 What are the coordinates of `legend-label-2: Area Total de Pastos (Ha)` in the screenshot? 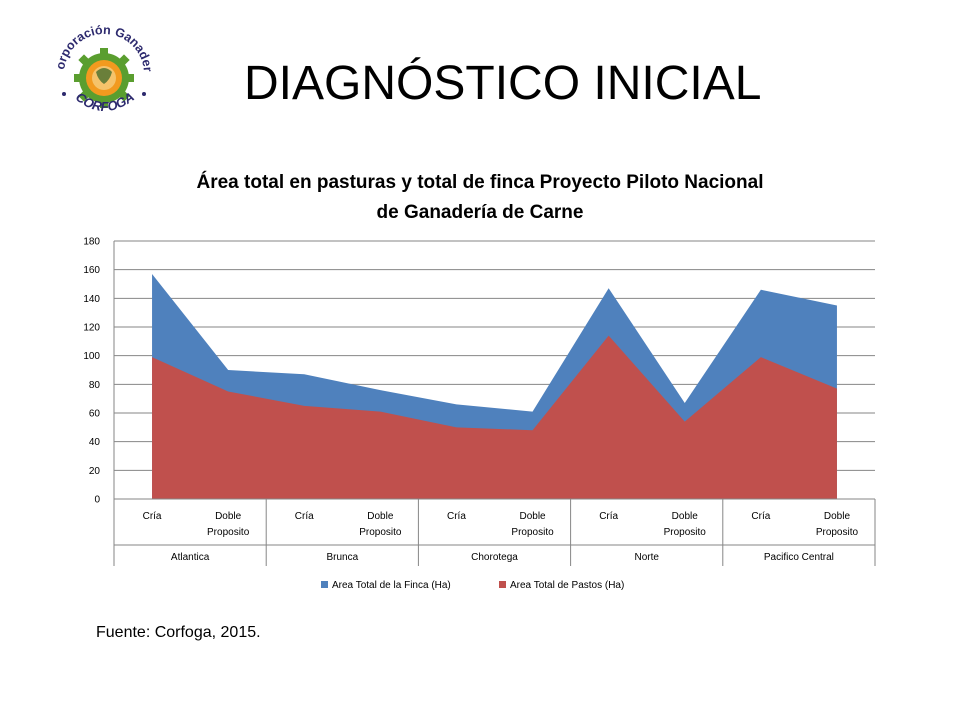 It's located at (567, 585).